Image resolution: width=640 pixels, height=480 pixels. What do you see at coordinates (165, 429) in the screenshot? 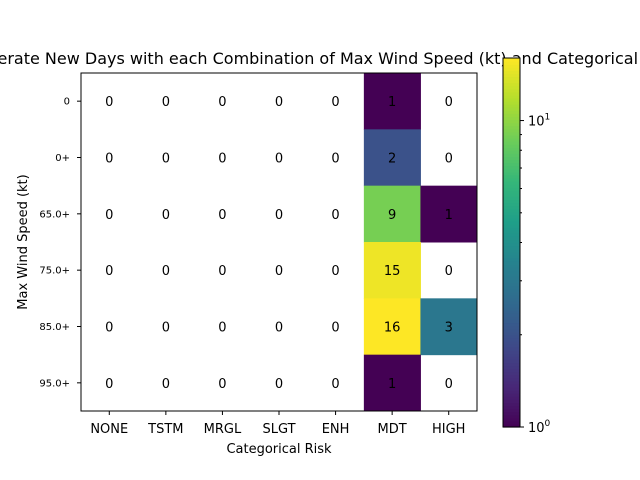
I see `x-tick-label: TSTM` at bounding box center [165, 429].